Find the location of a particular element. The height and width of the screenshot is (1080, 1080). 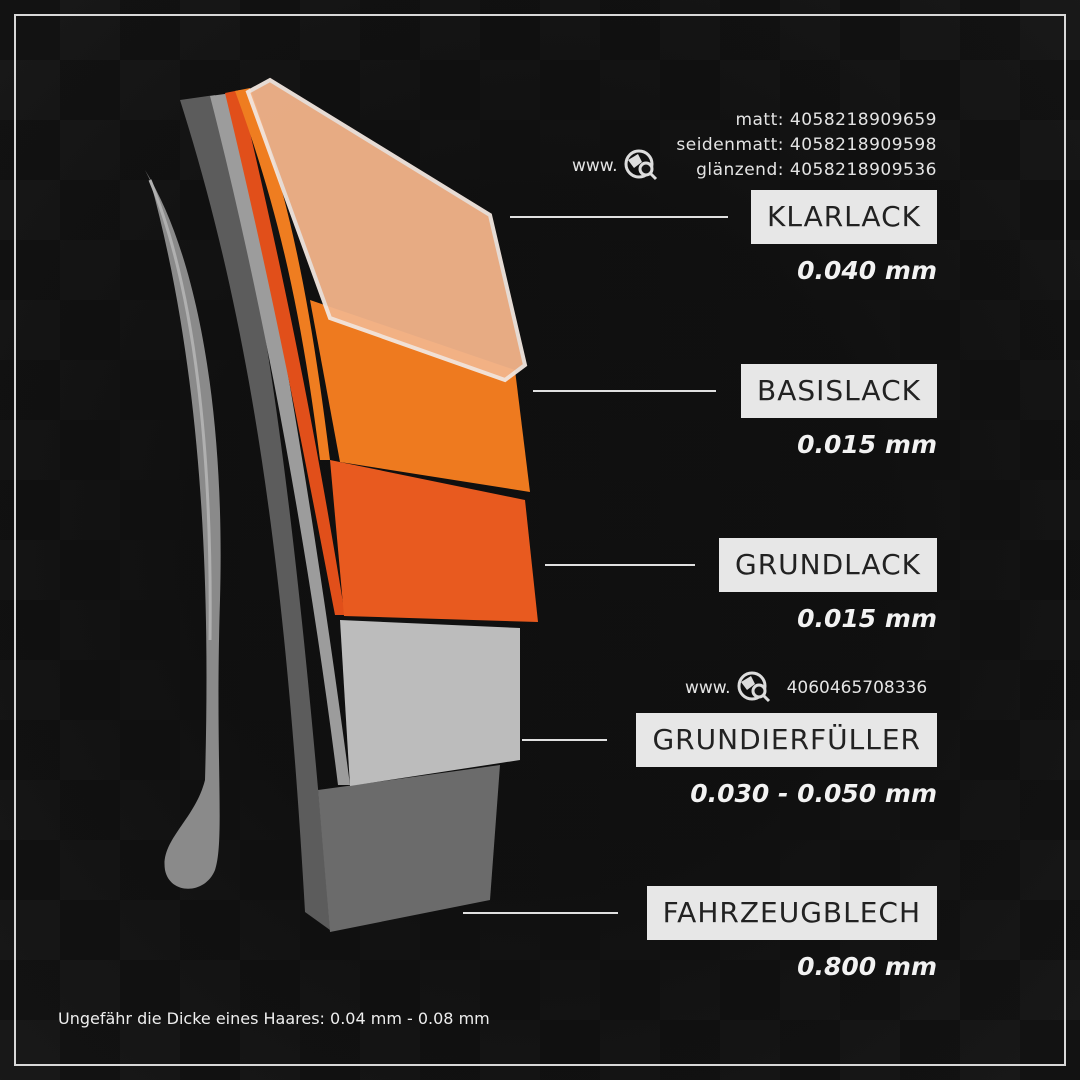

thickness-fahrzeugblech: 0.800 mm is located at coordinates (867, 966).